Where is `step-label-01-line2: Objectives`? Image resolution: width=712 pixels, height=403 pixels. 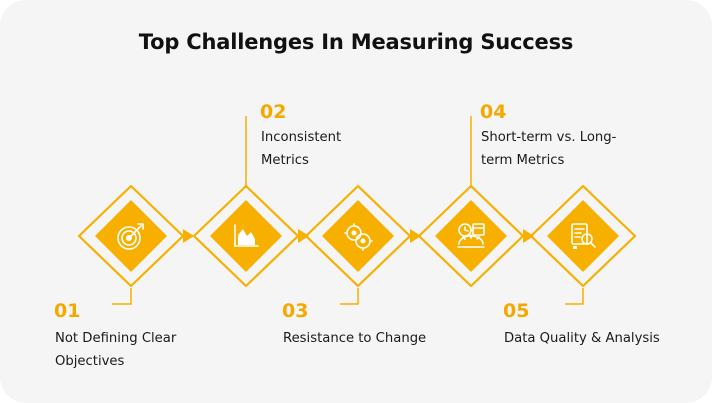 step-label-01-line2: Objectives is located at coordinates (90, 361).